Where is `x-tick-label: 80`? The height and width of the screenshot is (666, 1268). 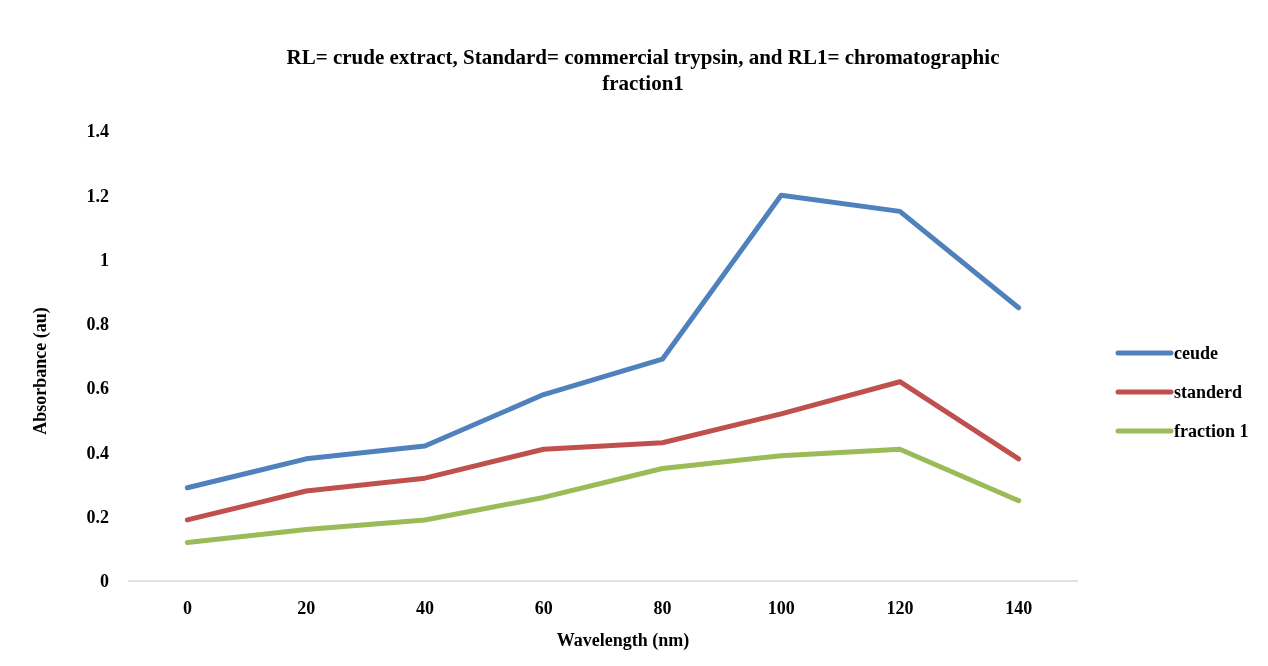 x-tick-label: 80 is located at coordinates (662, 608).